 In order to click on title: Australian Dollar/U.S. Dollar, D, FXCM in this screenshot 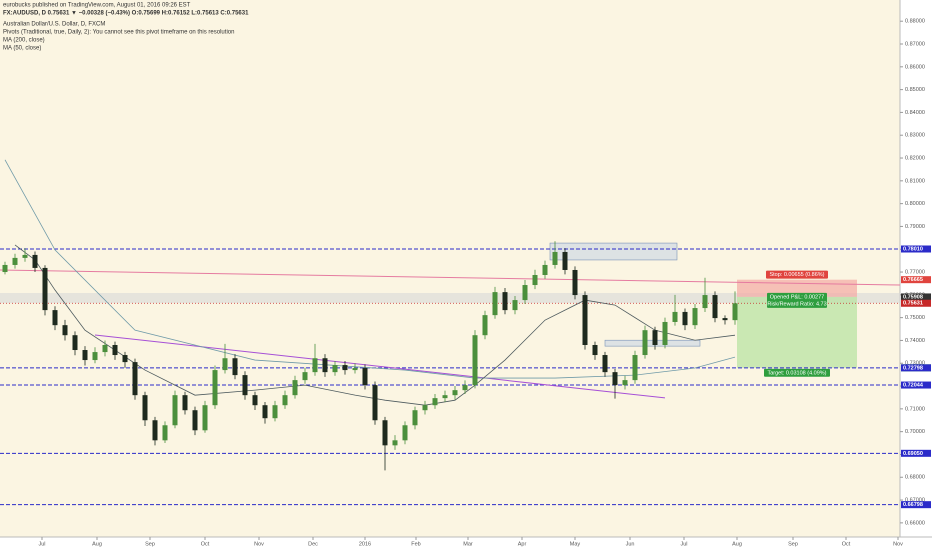, I will do `click(54, 25)`.